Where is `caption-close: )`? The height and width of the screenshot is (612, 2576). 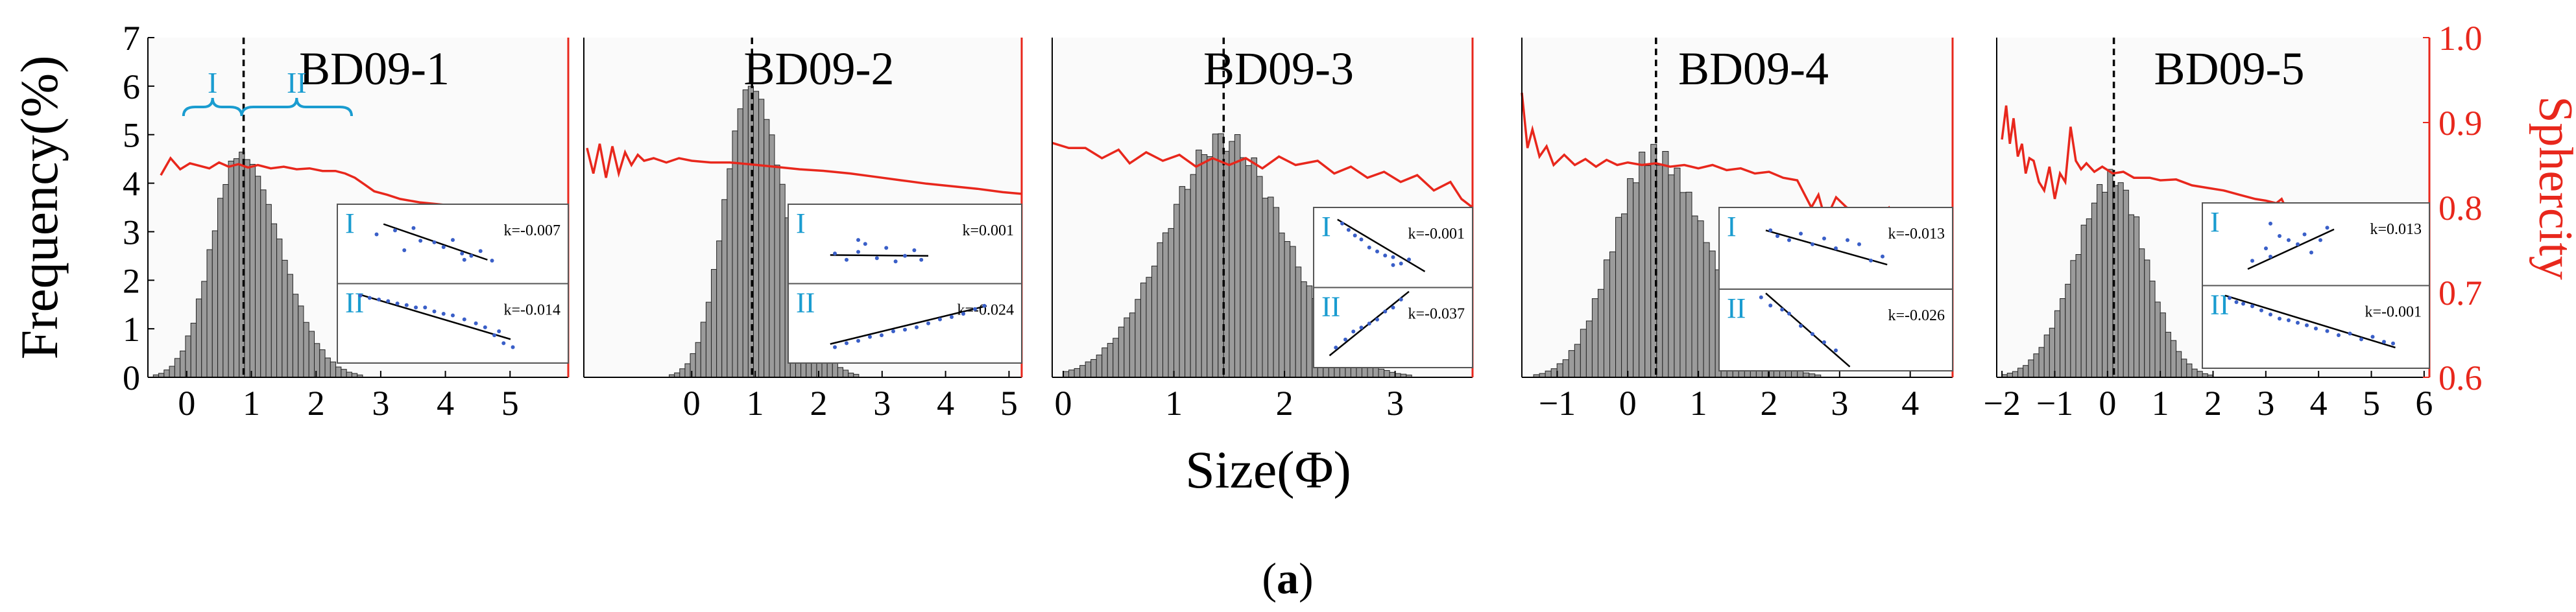 caption-close: ) is located at coordinates (1306, 578).